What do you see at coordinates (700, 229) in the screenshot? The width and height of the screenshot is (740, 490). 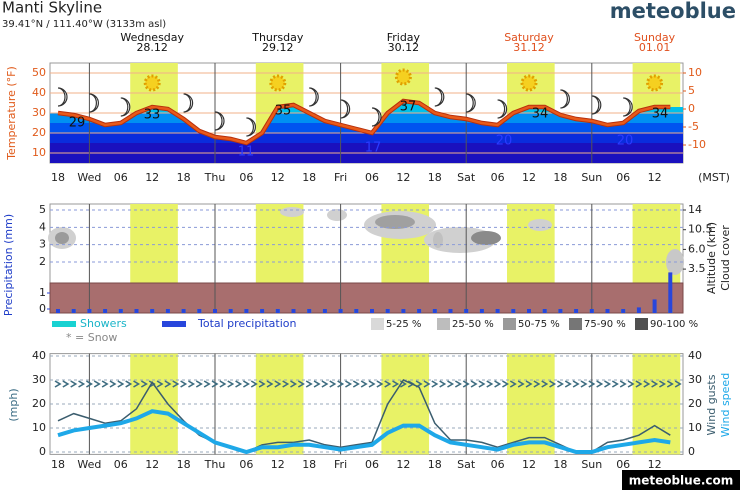 I see `y2-tick-label: 10.5` at bounding box center [700, 229].